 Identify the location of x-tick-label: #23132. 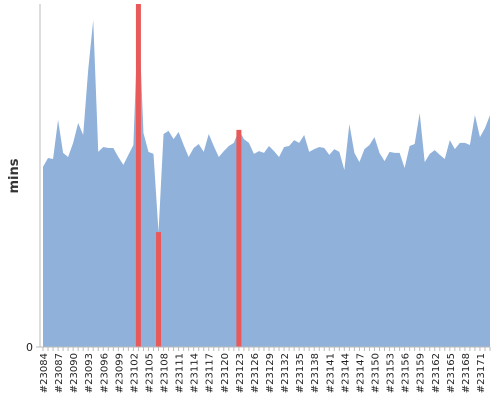
(285, 373).